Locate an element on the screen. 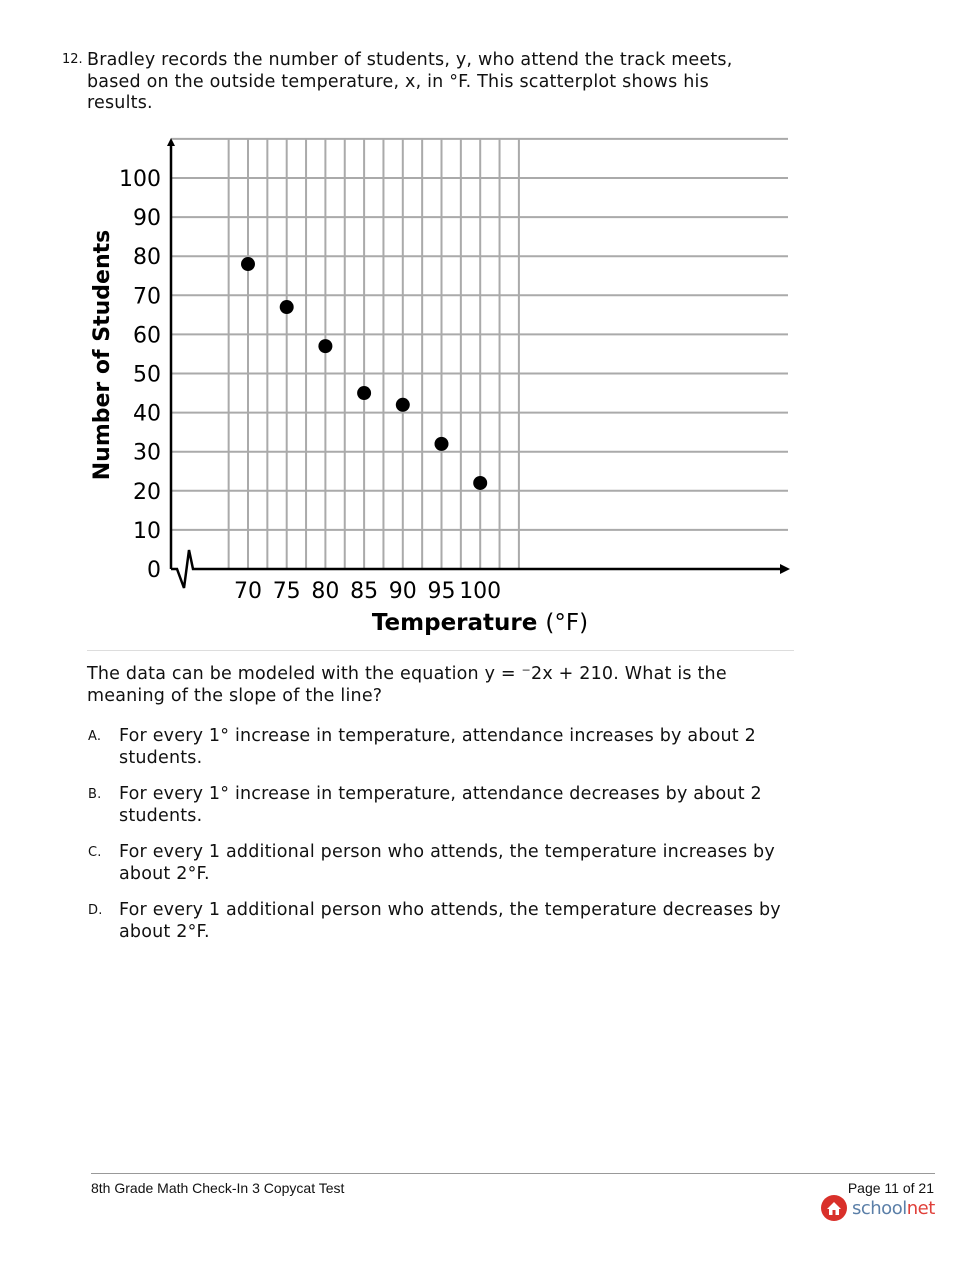 The width and height of the screenshot is (979, 1266). y-tick-label: 60 is located at coordinates (147, 335).